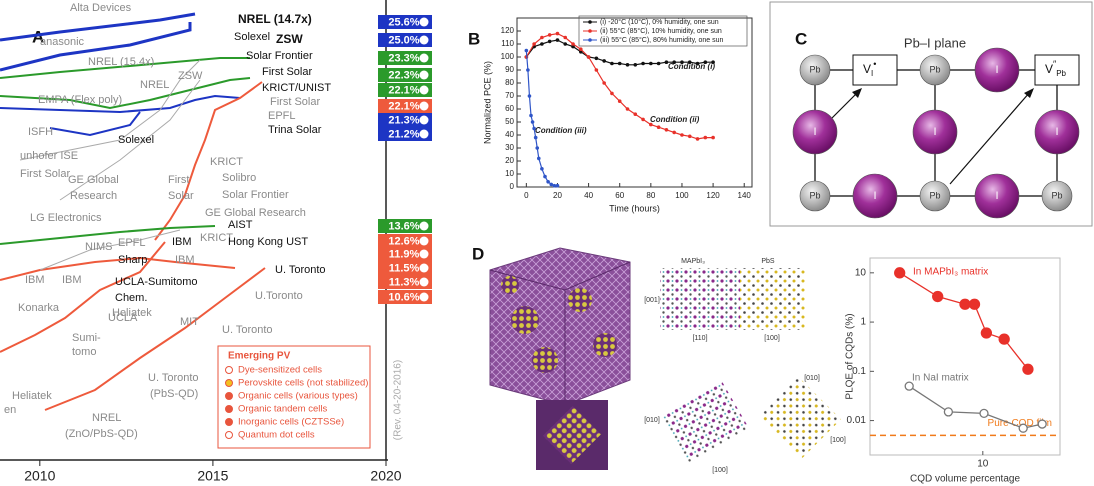  I want to click on record-value: 13.6%, so click(403, 226).